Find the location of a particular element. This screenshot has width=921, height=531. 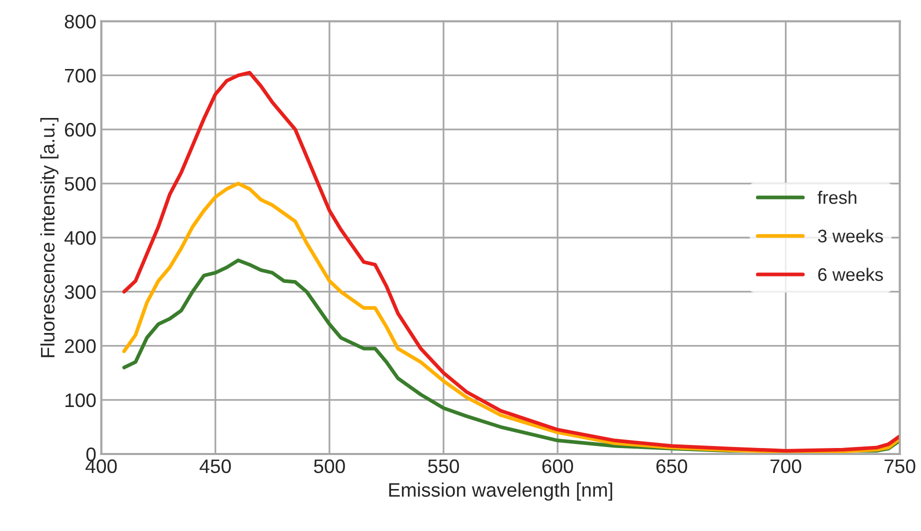

y-axis-title: Fluorescence intensity [a.u.] is located at coordinates (49, 238).